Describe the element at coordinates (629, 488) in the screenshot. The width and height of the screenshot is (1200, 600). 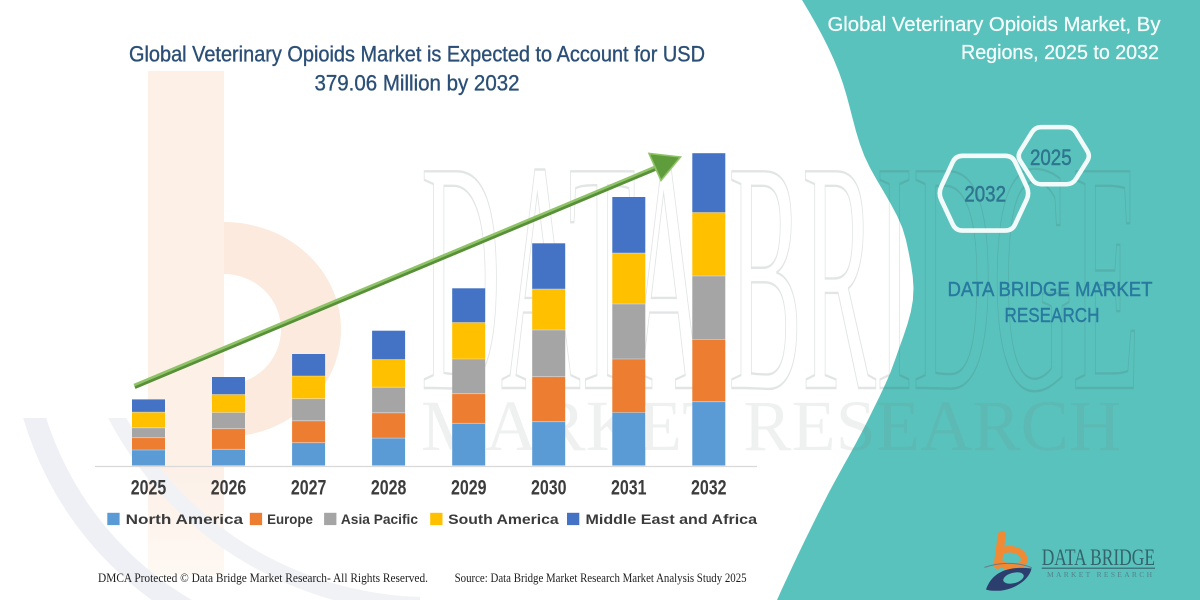
I see `svg-text: 2031` at that location.